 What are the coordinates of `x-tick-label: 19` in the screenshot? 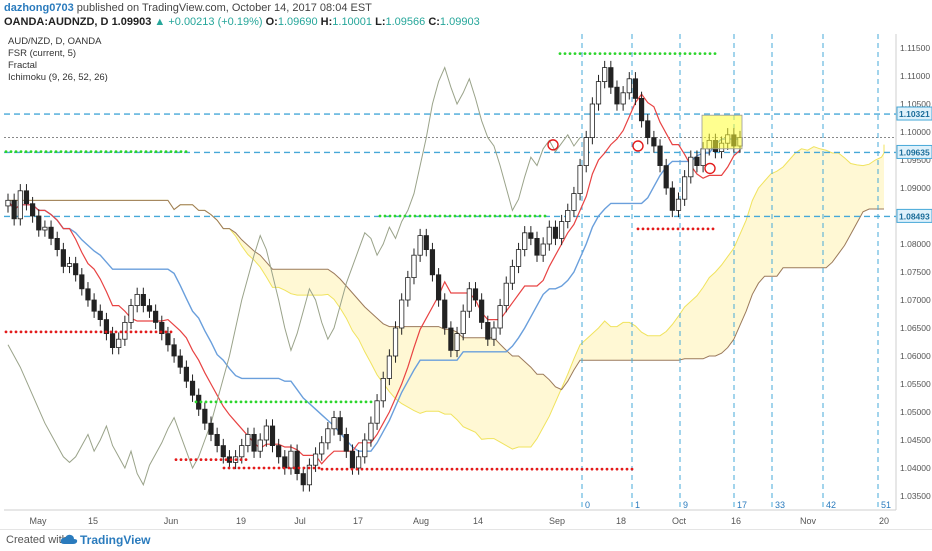 It's located at (241, 521).